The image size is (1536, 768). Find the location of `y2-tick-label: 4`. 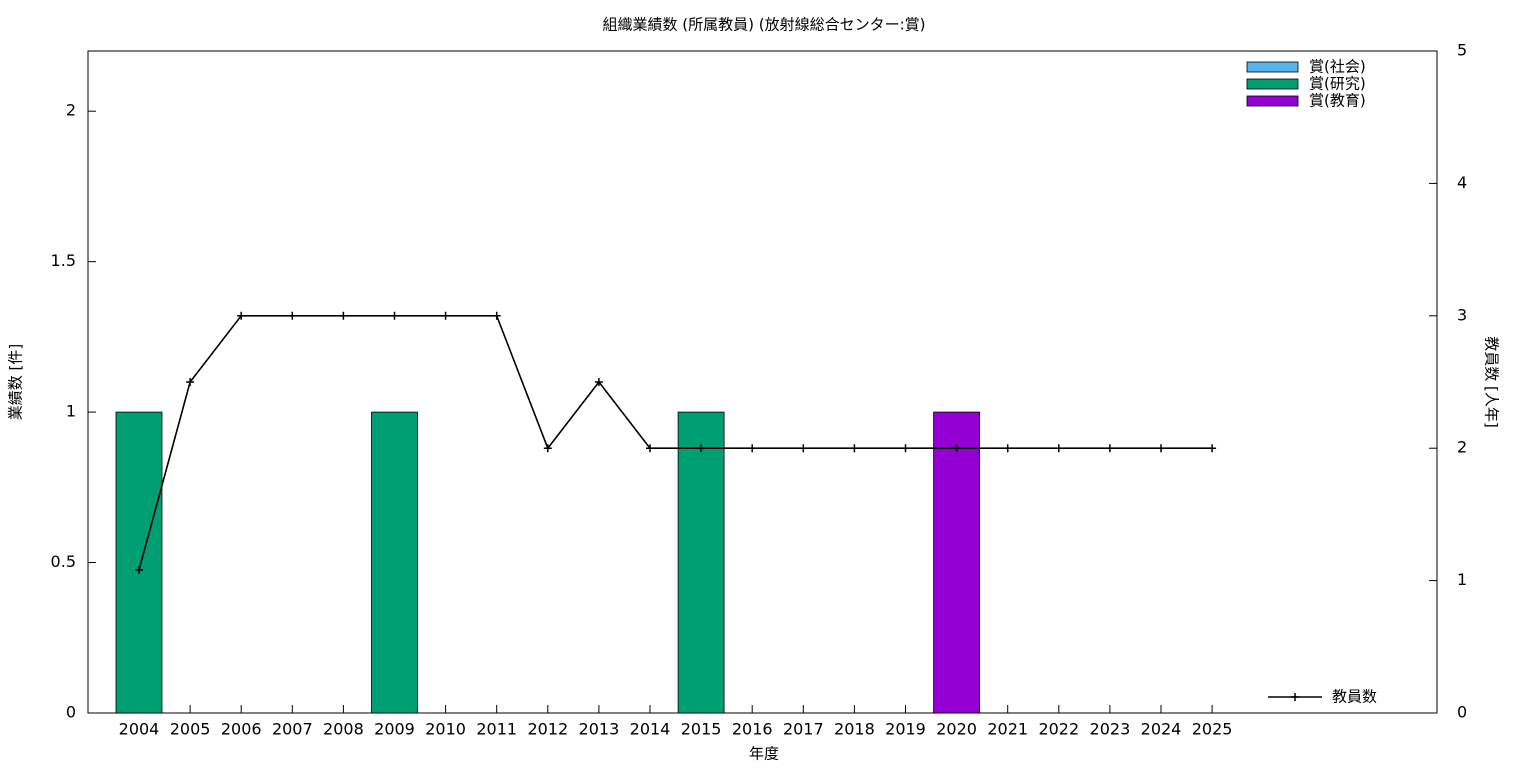

y2-tick-label: 4 is located at coordinates (1462, 182).